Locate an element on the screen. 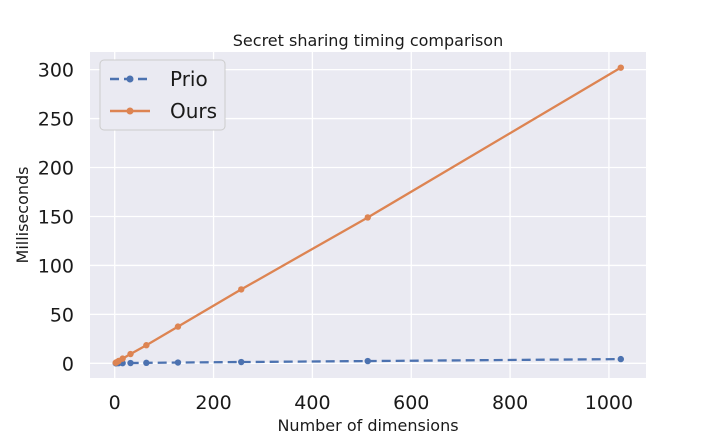 The width and height of the screenshot is (720, 432). x-tick-label: 800 is located at coordinates (510, 403).